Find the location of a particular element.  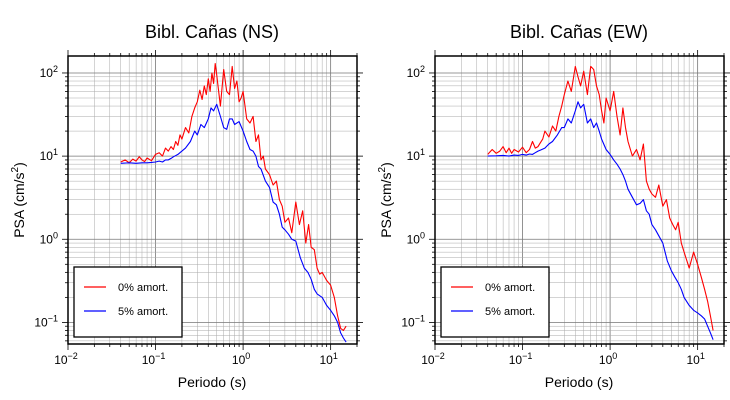

chart-title: Bibl. Cañas (EW) is located at coordinates (579, 32).